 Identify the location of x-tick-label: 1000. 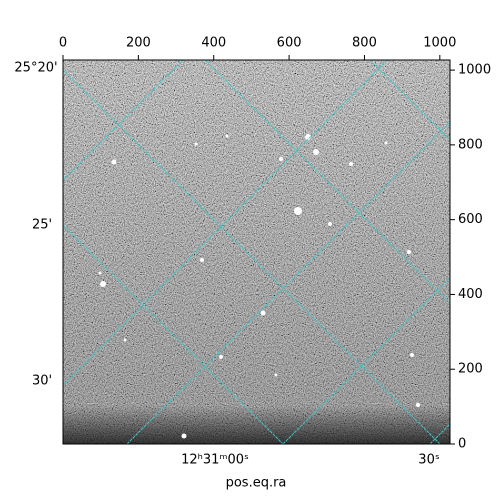
(439, 43).